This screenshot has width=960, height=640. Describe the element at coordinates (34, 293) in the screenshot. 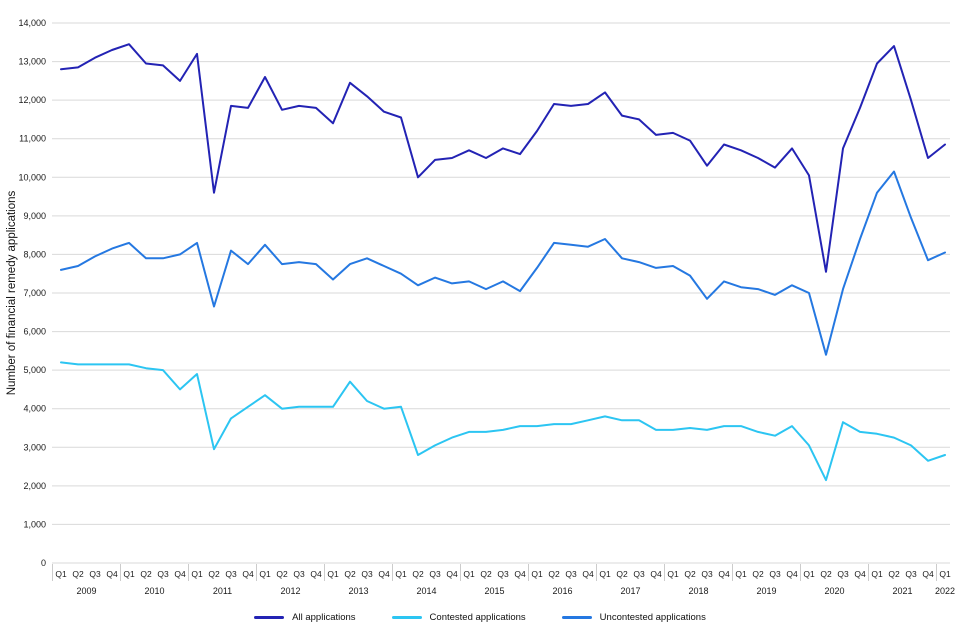

I see `y-tick-label: 7,000` at that location.